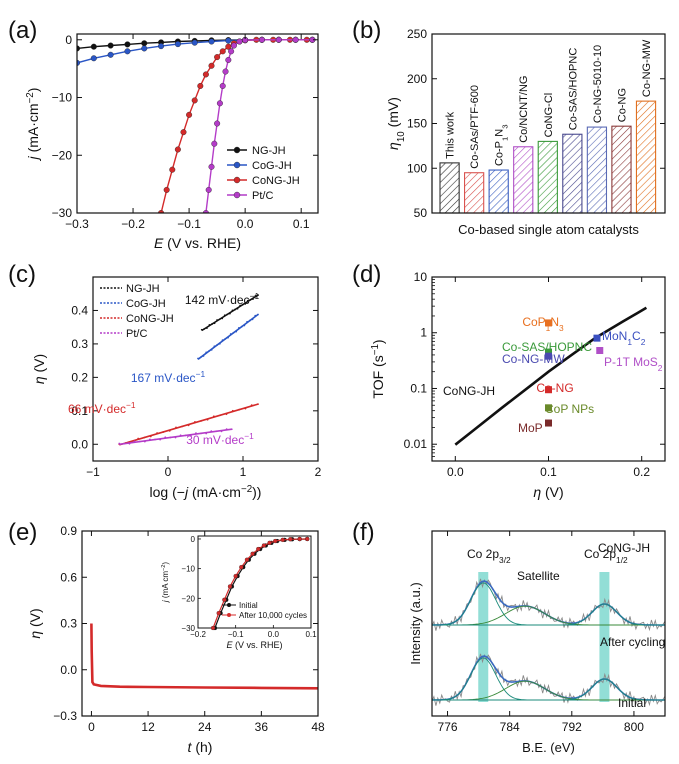  I want to click on panel-c-legend-label: CoNG-JH, so click(150, 319).